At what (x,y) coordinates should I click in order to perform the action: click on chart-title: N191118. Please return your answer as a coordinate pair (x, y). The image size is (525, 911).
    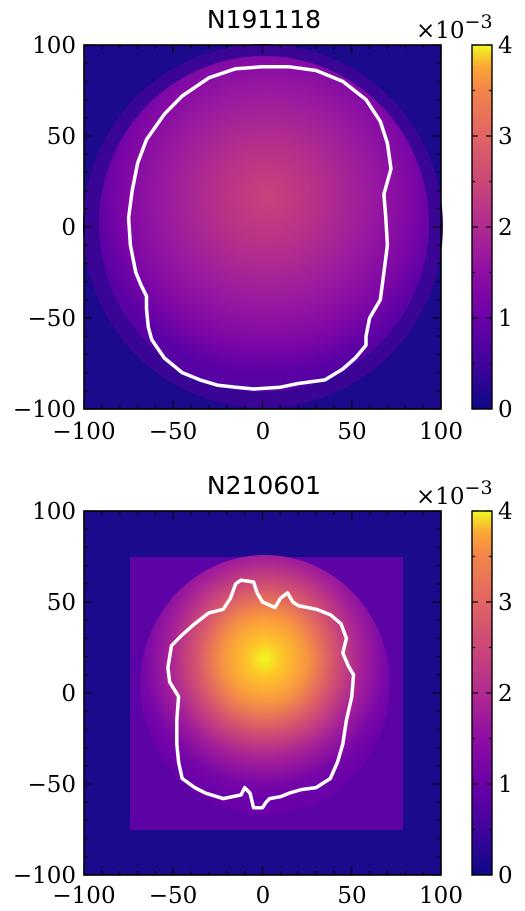
    Looking at the image, I should click on (264, 19).